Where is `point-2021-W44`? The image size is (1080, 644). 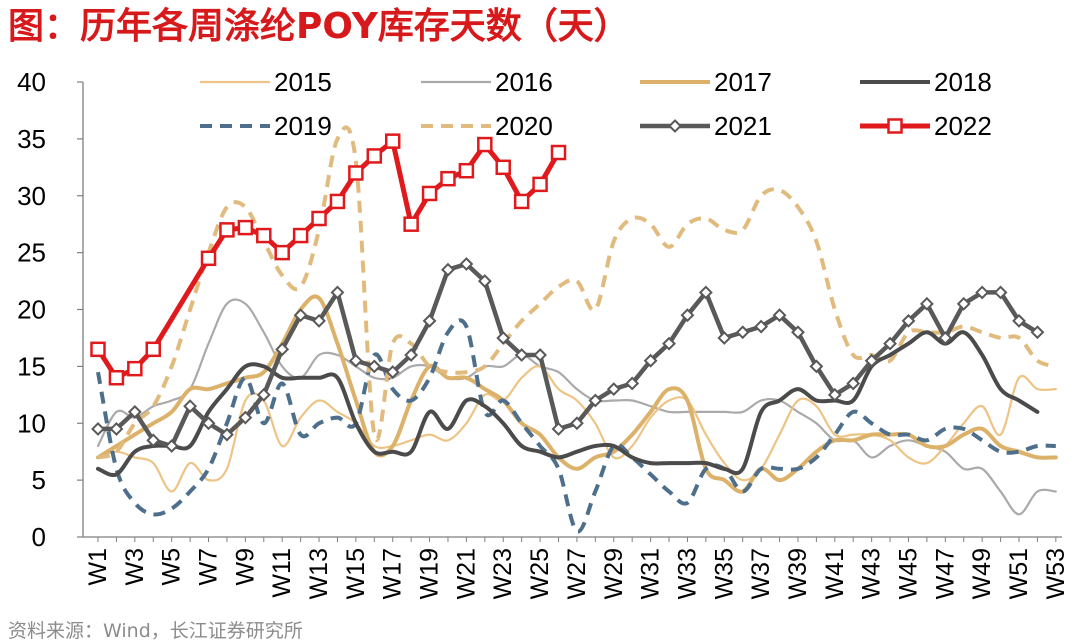
point-2021-W44 is located at coordinates (890, 343).